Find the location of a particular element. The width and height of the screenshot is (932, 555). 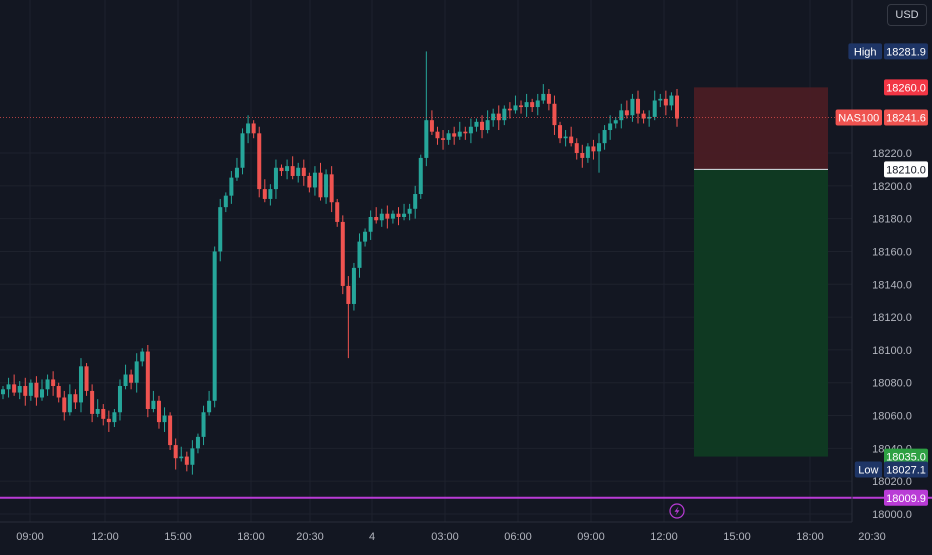

target-price-value-bg is located at coordinates (906, 456).